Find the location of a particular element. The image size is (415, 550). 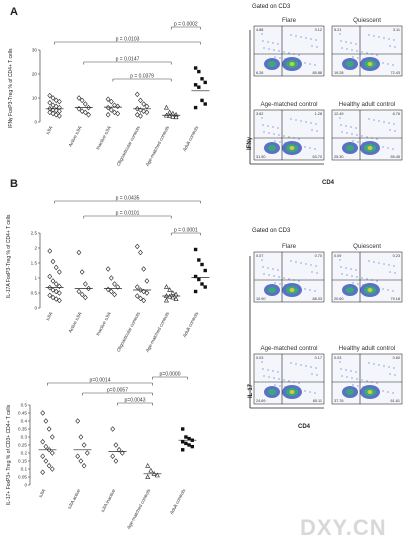

chart-b-bottom-sig-label: p=0.0014 is located at coordinates (100, 381).